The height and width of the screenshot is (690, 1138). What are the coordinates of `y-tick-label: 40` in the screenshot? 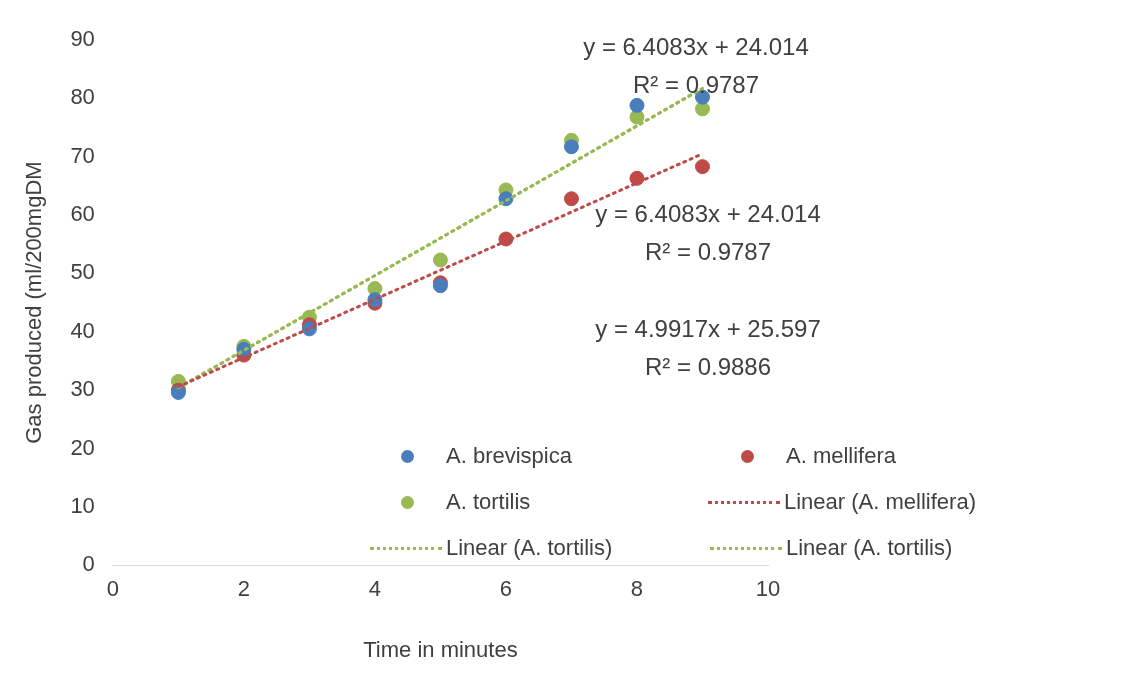 It's located at (82, 330).